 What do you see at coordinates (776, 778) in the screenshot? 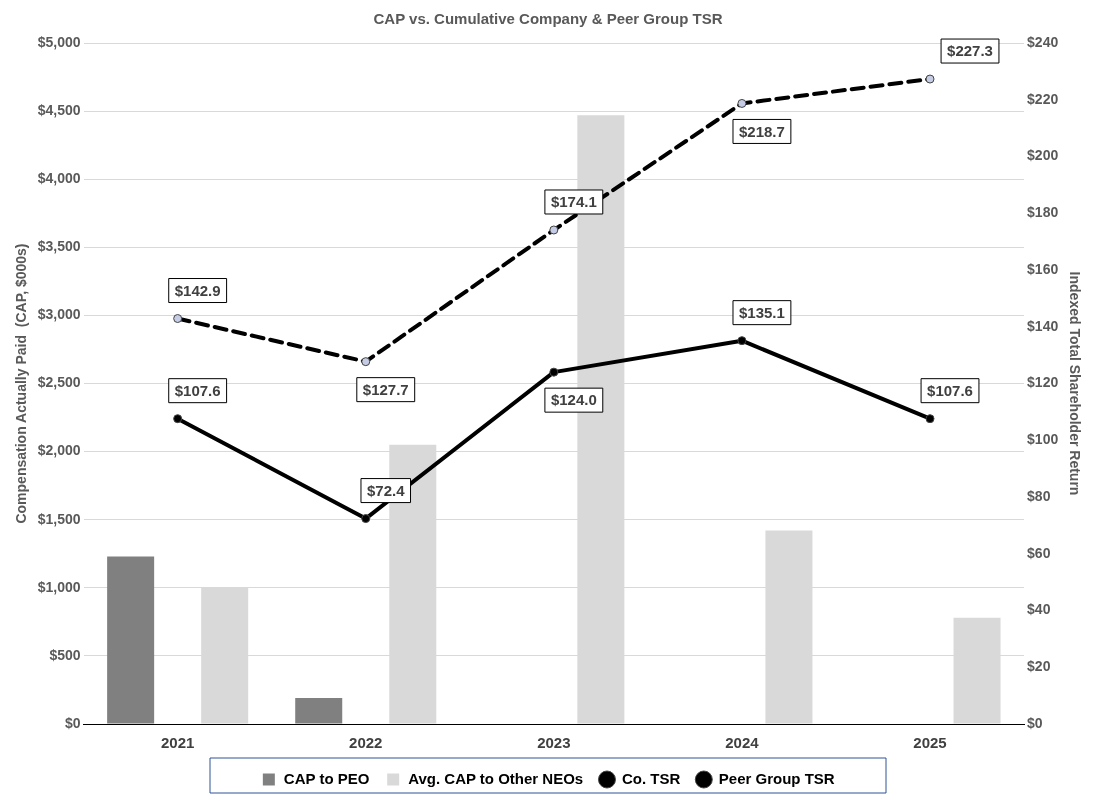
I see `legend-label: Peer Group TSR` at bounding box center [776, 778].